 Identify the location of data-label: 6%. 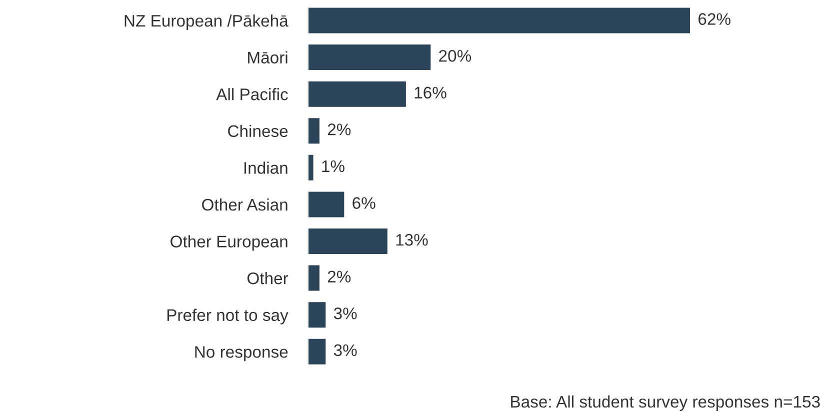
(364, 203).